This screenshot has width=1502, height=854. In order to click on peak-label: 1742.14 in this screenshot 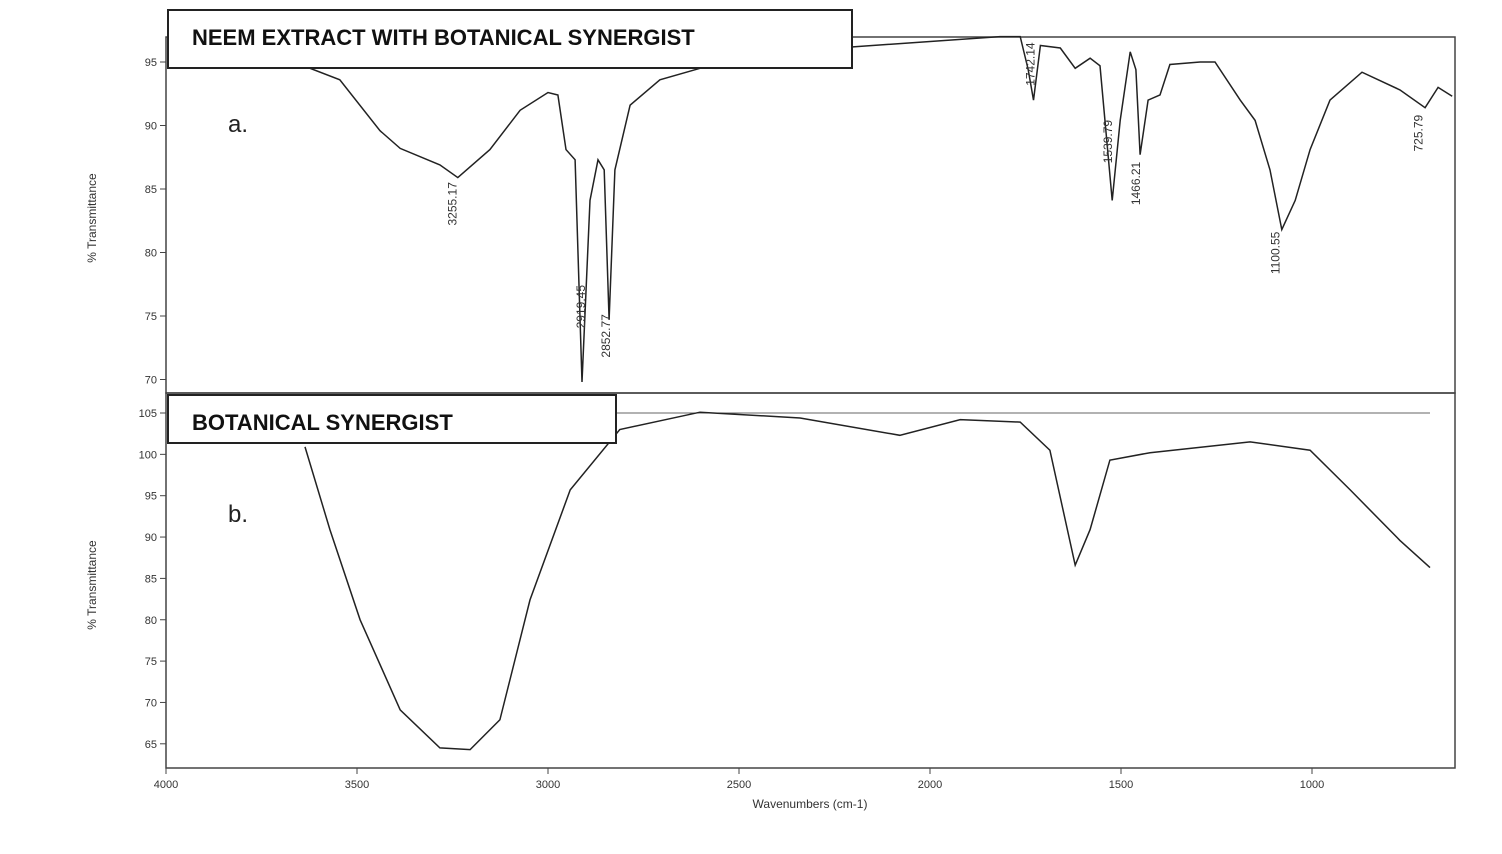, I will do `click(1031, 64)`.